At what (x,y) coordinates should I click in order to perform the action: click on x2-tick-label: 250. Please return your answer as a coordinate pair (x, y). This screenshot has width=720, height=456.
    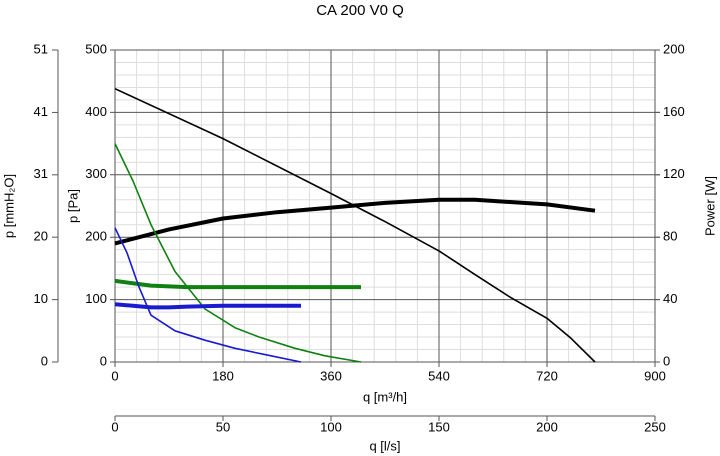
    Looking at the image, I should click on (655, 426).